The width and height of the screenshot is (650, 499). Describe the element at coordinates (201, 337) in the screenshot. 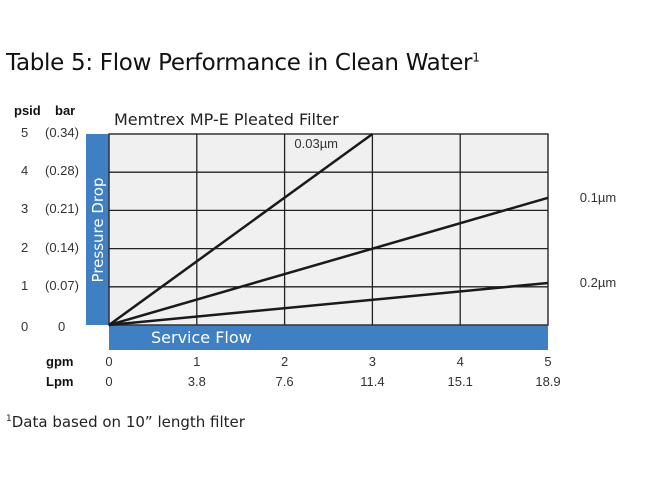

I see `x-axis-label: Service Flow` at that location.